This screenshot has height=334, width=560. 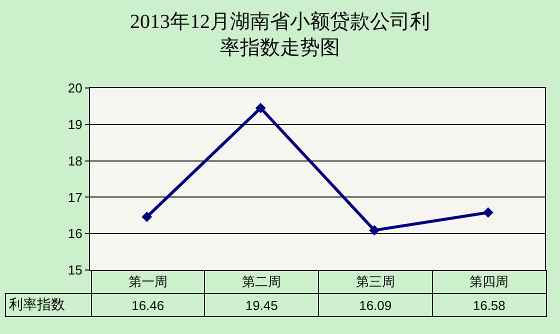 I want to click on y-tick-label: 16, so click(x=75, y=234).